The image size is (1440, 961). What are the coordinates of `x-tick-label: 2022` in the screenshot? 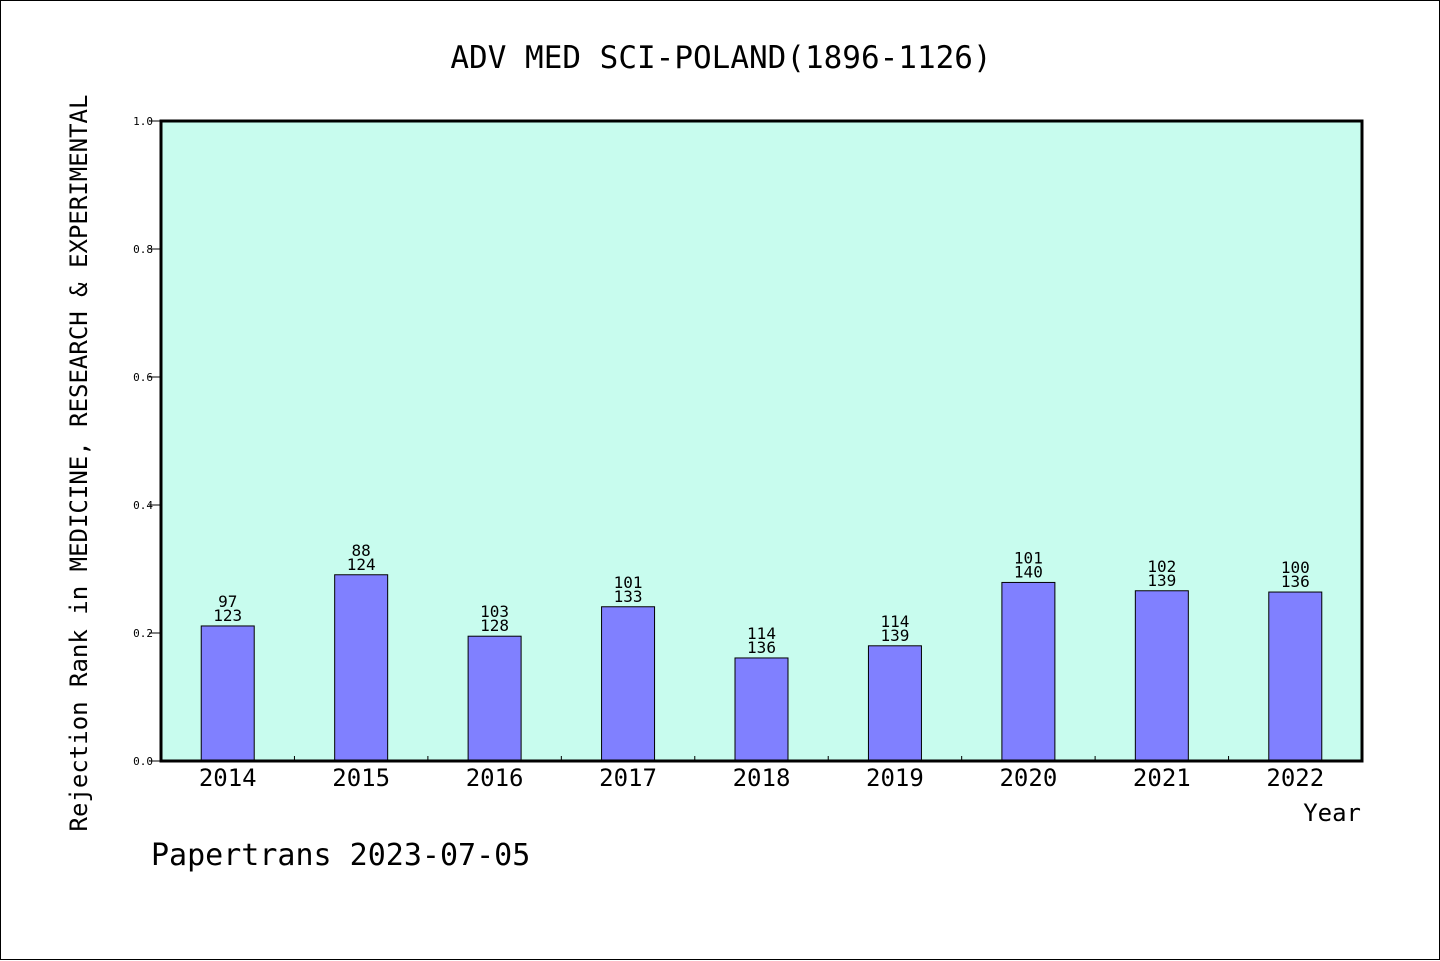 It's located at (1295, 778).